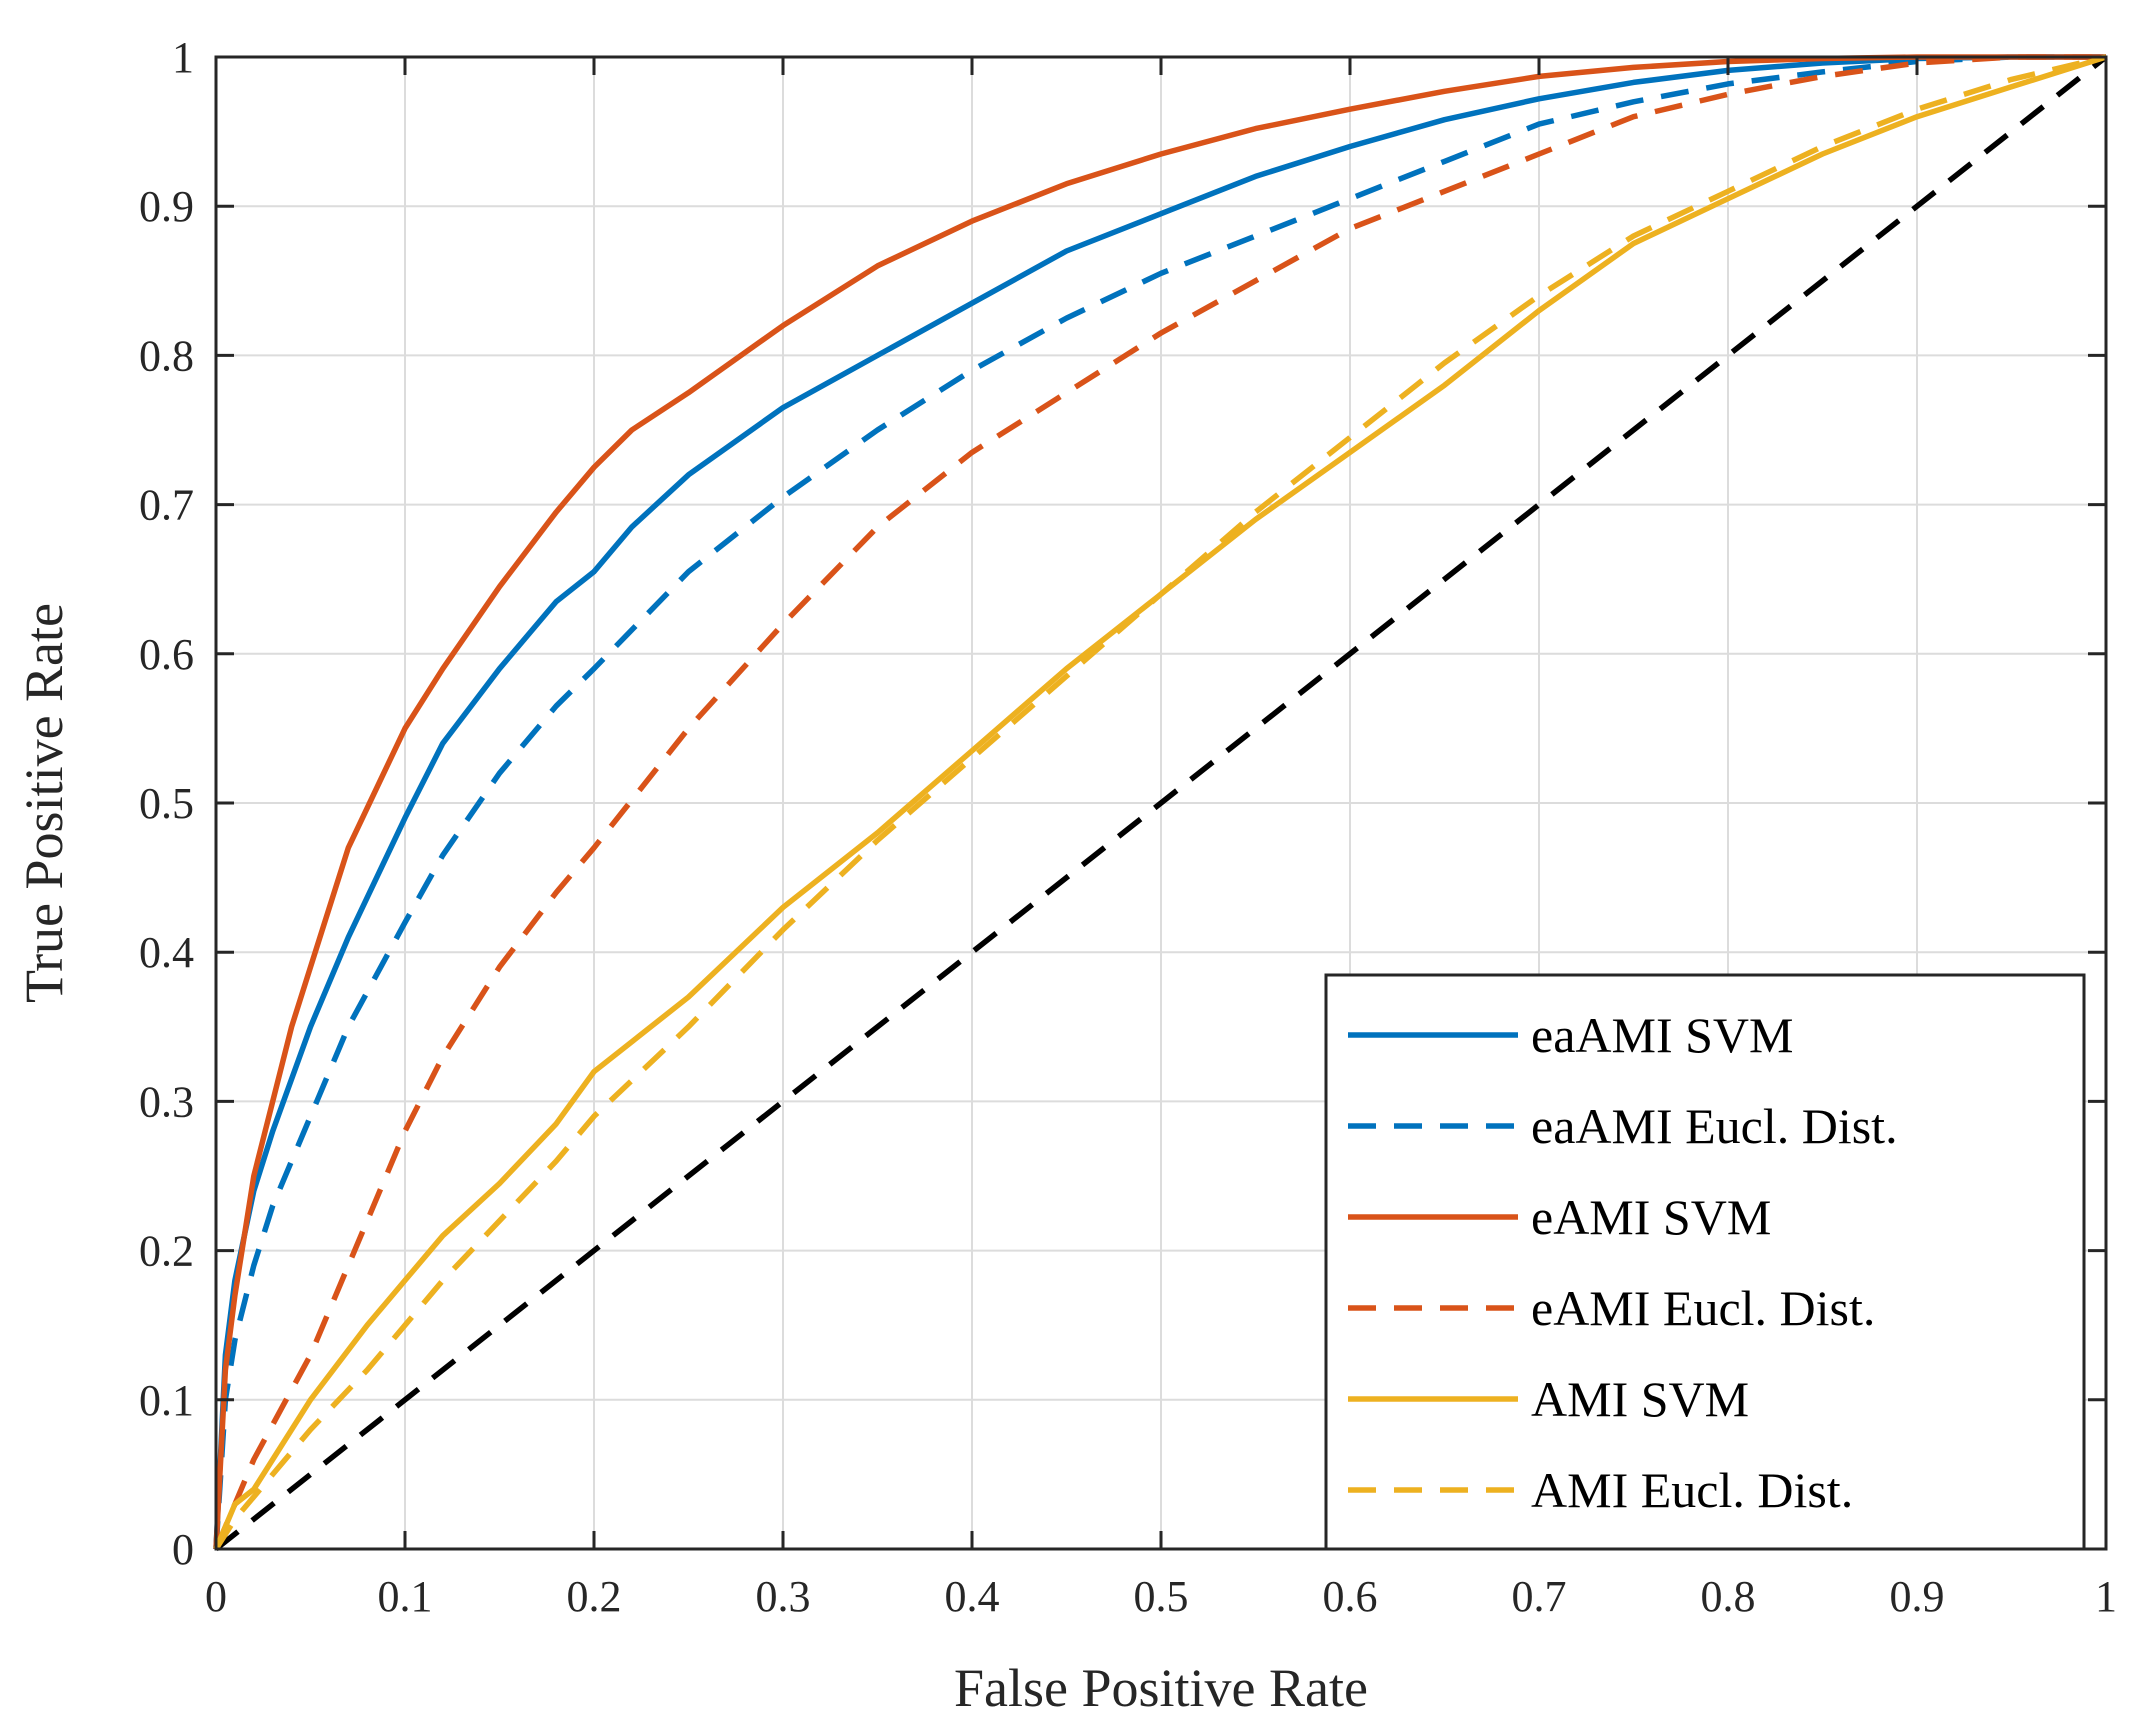 This screenshot has width=2131, height=1728. What do you see at coordinates (166, 1251) in the screenshot?
I see `y-tick-label: 0.2` at bounding box center [166, 1251].